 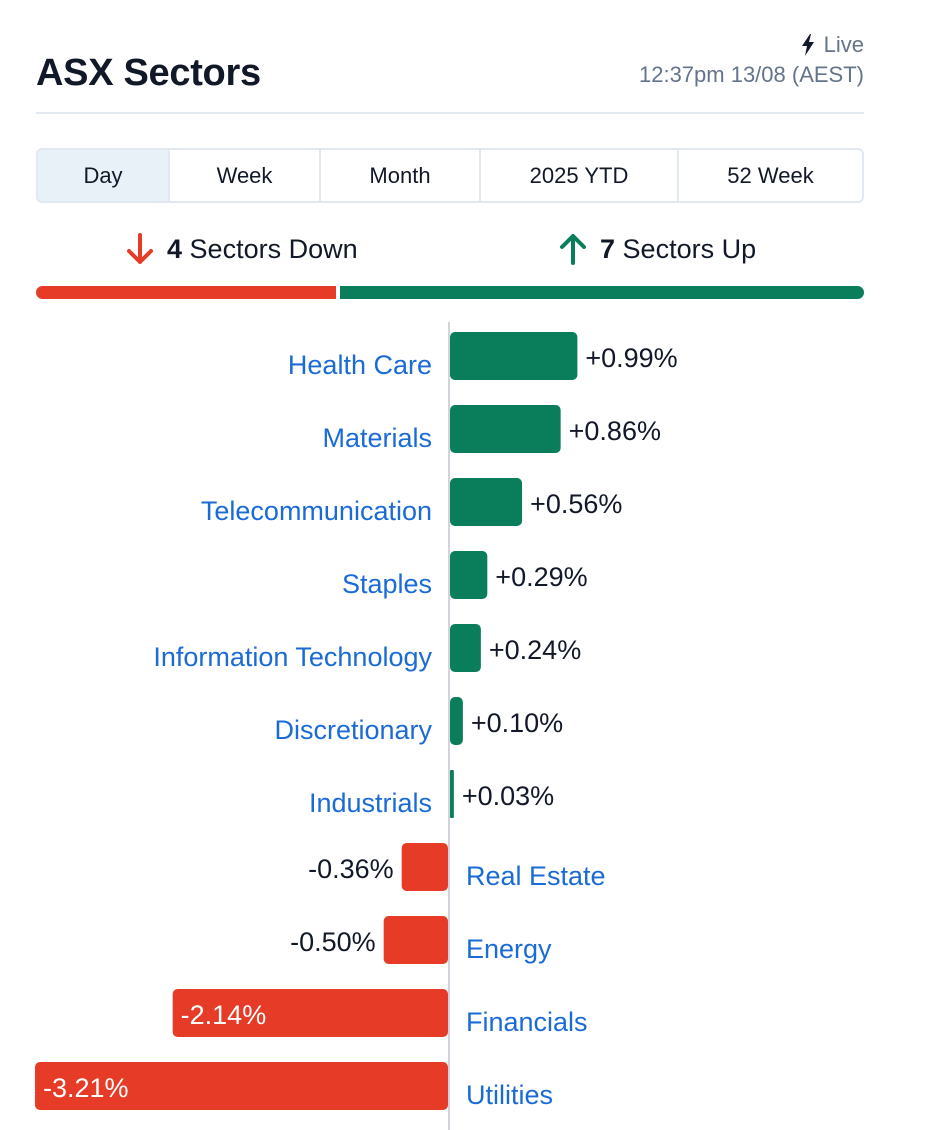 I want to click on sectors-down-count: 4, so click(x=175, y=248).